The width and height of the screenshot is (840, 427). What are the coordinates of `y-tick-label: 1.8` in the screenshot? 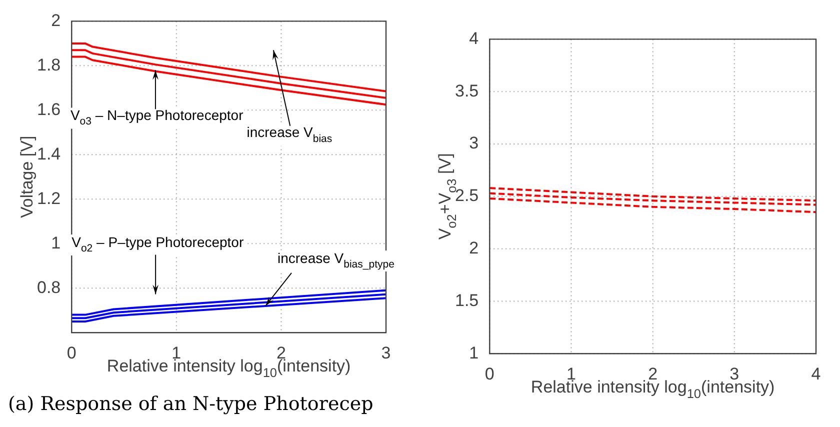 It's located at (48, 64).